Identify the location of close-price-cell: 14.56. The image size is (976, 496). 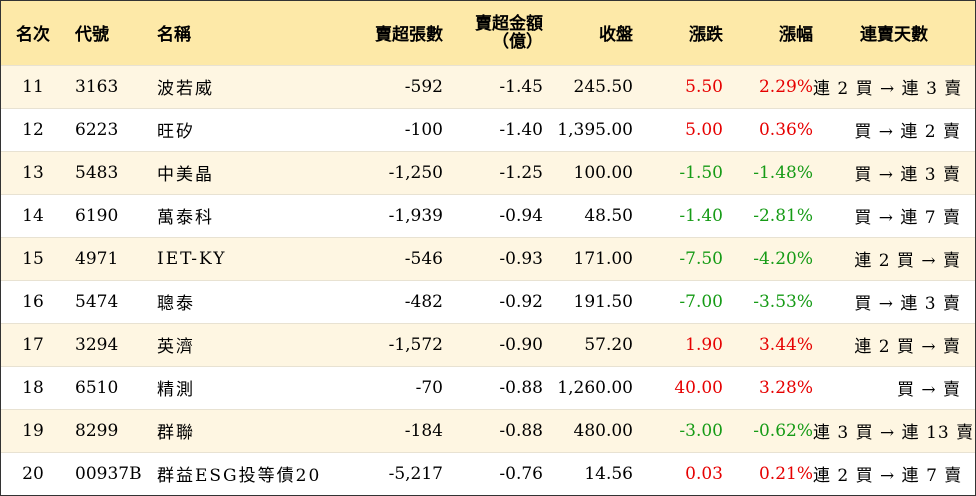
(608, 473).